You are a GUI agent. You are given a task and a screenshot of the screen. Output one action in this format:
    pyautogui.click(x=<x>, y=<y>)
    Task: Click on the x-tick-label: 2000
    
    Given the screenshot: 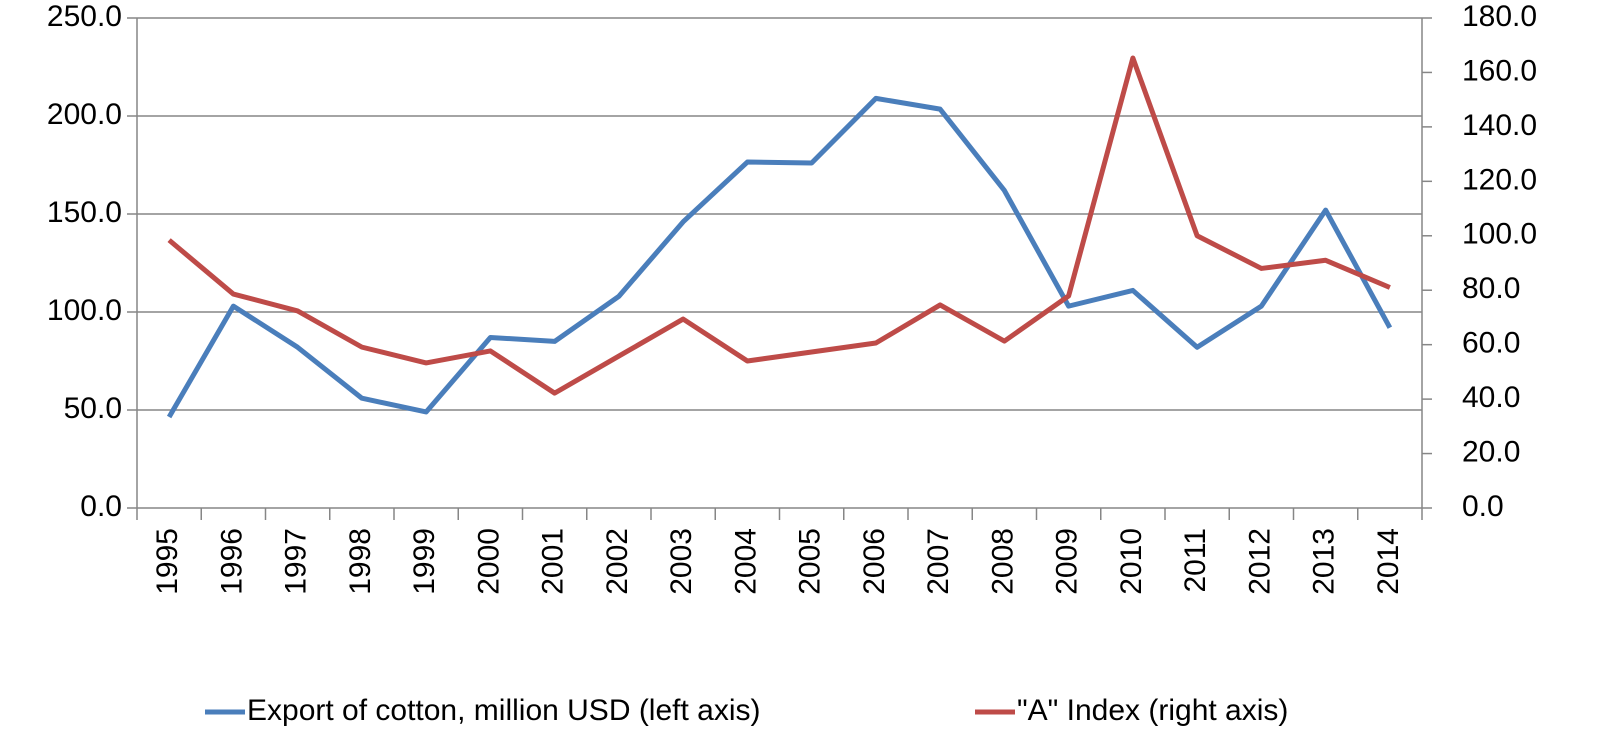 What is the action you would take?
    pyautogui.click(x=488, y=561)
    